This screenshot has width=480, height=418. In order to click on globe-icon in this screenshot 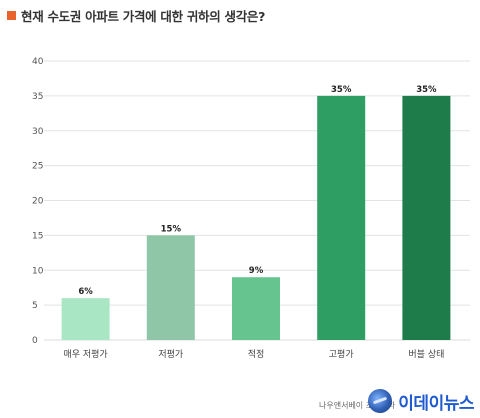, I will do `click(380, 401)`.